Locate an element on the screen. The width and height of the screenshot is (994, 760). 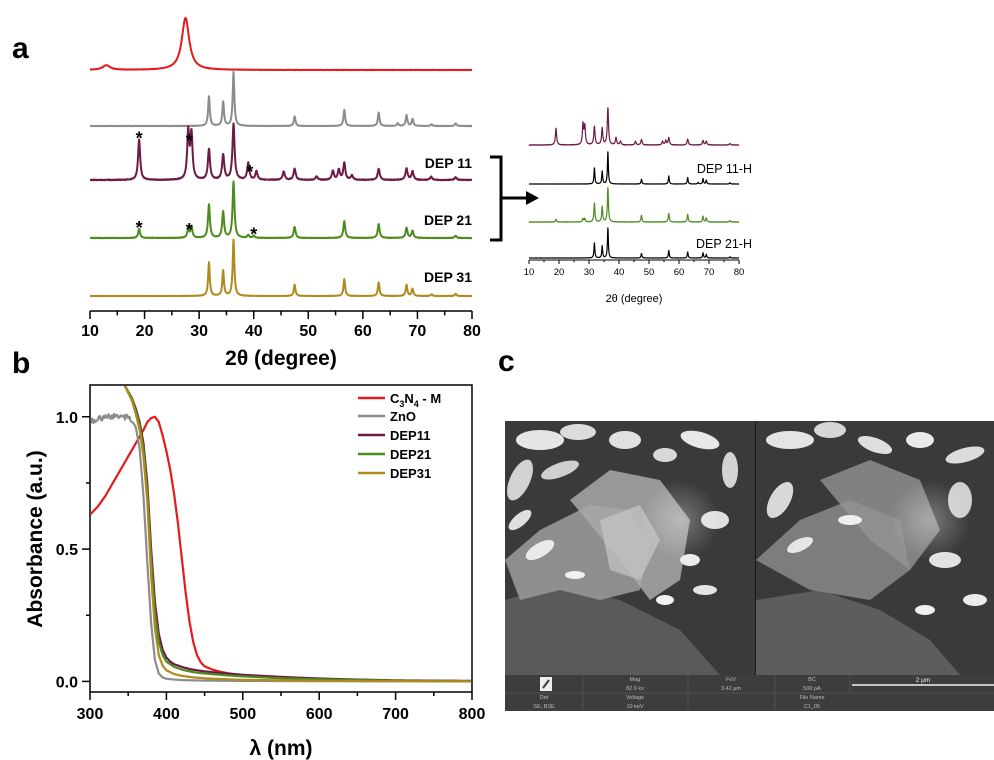
sem-fov-label: FoV is located at coordinates (731, 680).